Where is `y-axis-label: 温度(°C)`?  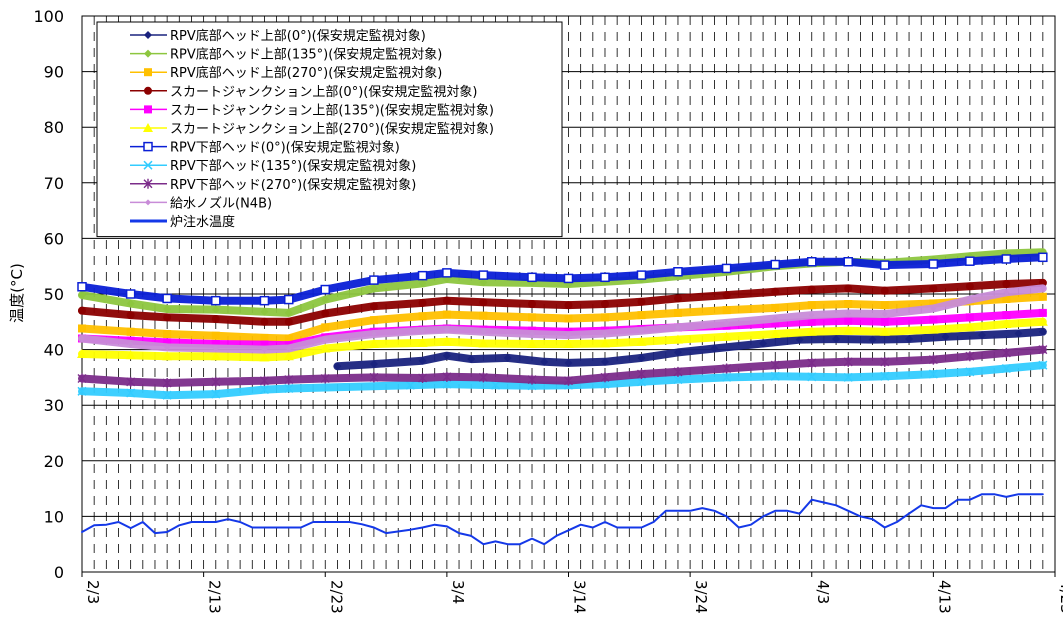 y-axis-label: 温度(°C) is located at coordinates (17, 293).